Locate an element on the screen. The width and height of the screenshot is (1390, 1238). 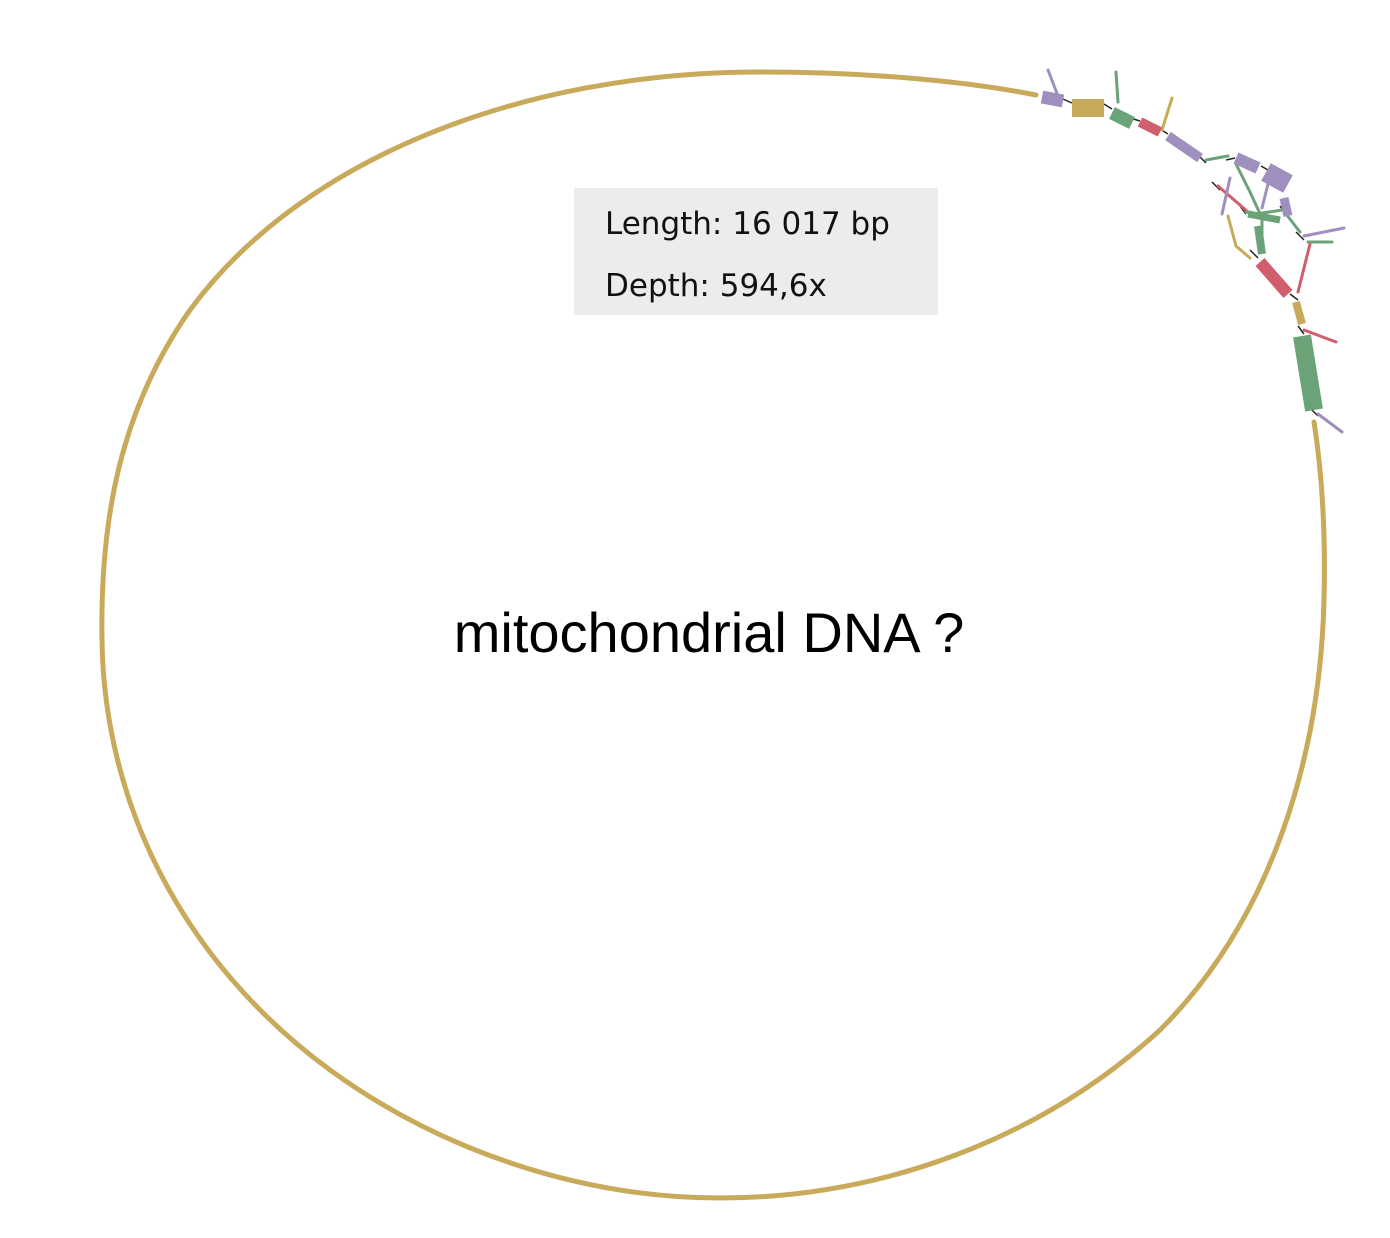
length-line: Length: 16 017 bp is located at coordinates (771, 235).